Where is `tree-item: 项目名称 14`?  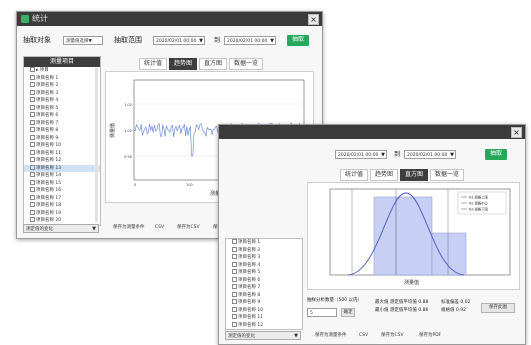 tree-item: 项目名称 14 is located at coordinates (62, 176).